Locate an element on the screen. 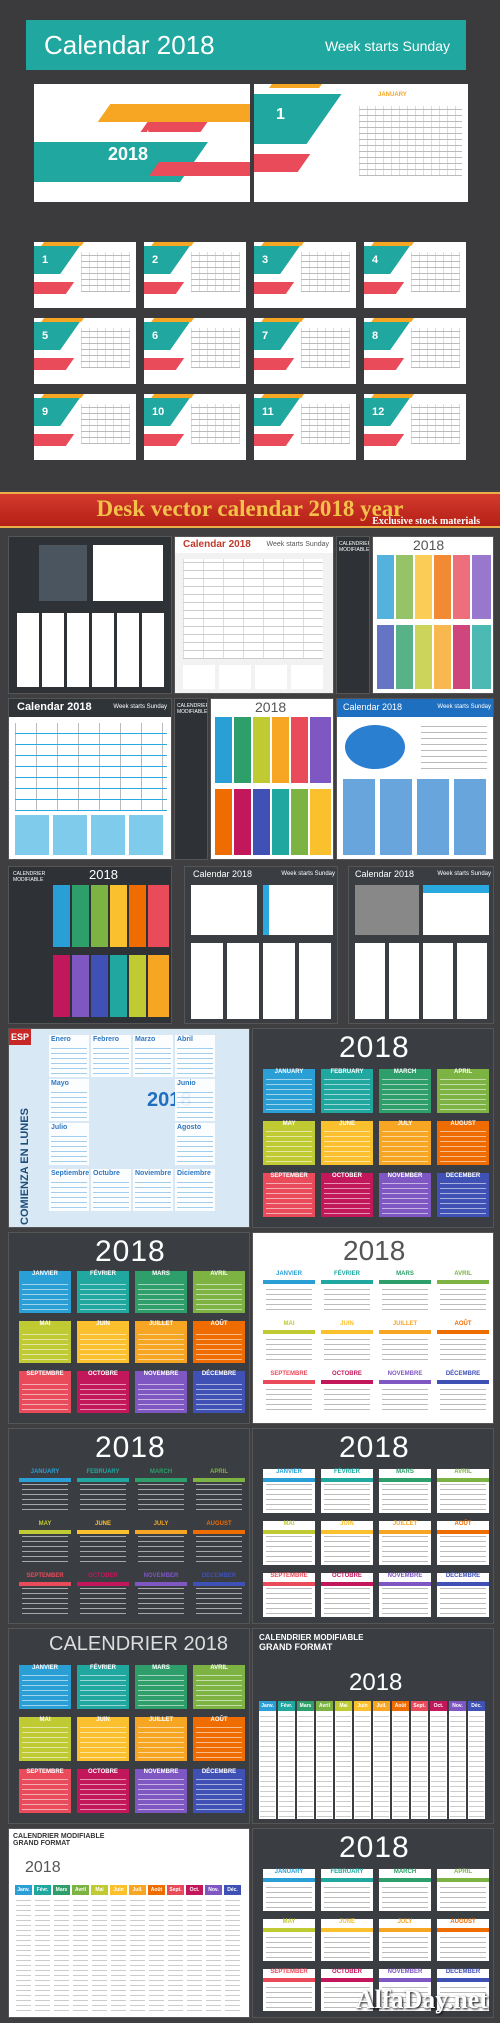 This screenshot has height=2023, width=500. month-column-name: Mars is located at coordinates (305, 1706).